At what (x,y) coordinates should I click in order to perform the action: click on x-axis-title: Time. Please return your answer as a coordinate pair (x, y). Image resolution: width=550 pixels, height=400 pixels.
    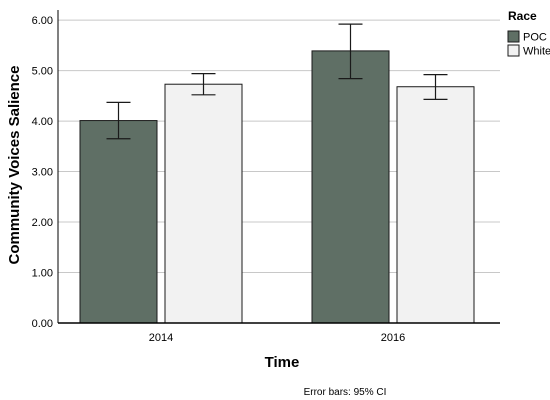
    Looking at the image, I should click on (282, 362).